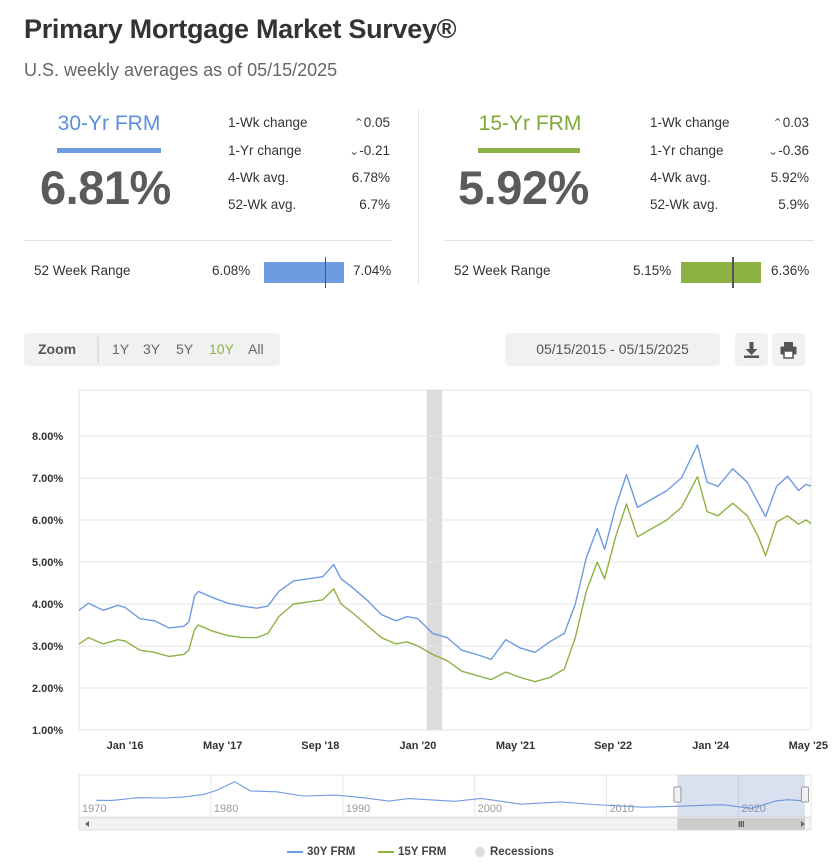  Describe the element at coordinates (47, 647) in the screenshot. I see `y-tick-label: 3.00%` at that location.